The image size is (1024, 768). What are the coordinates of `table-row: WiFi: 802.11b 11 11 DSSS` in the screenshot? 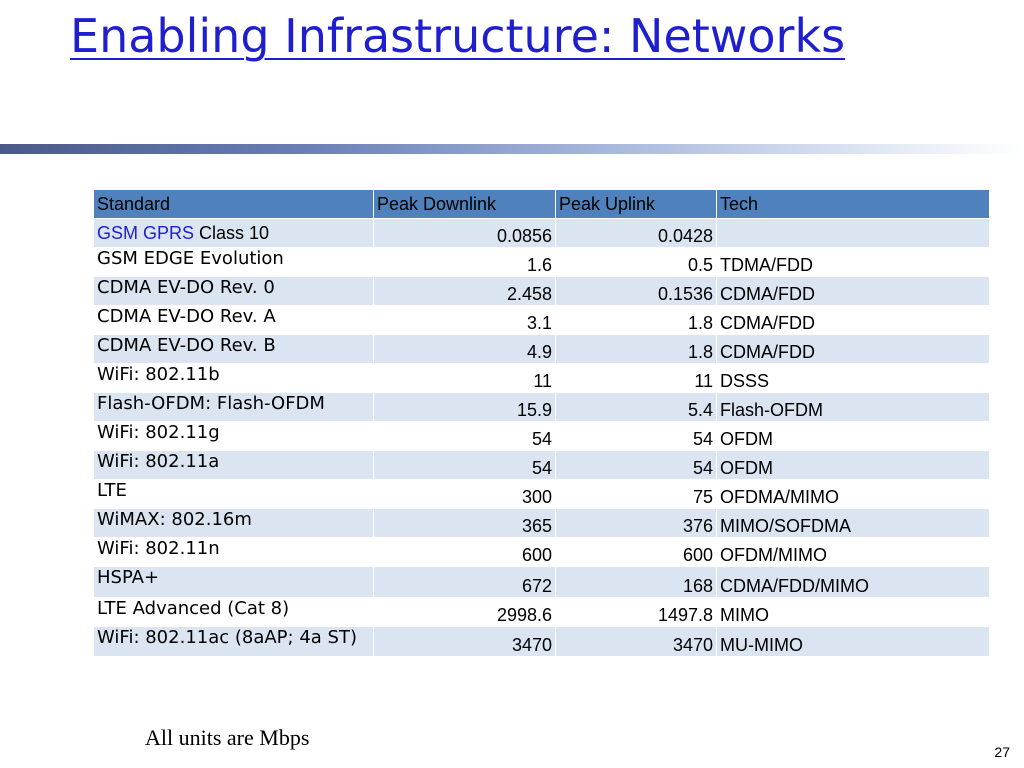 It's located at (541, 378).